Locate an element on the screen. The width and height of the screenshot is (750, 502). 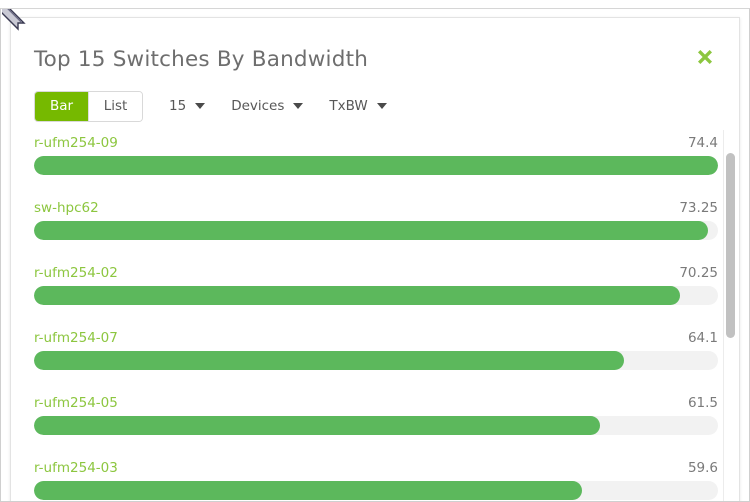
bar-row: r-ufm254-09 74.4 is located at coordinates (375, 162).